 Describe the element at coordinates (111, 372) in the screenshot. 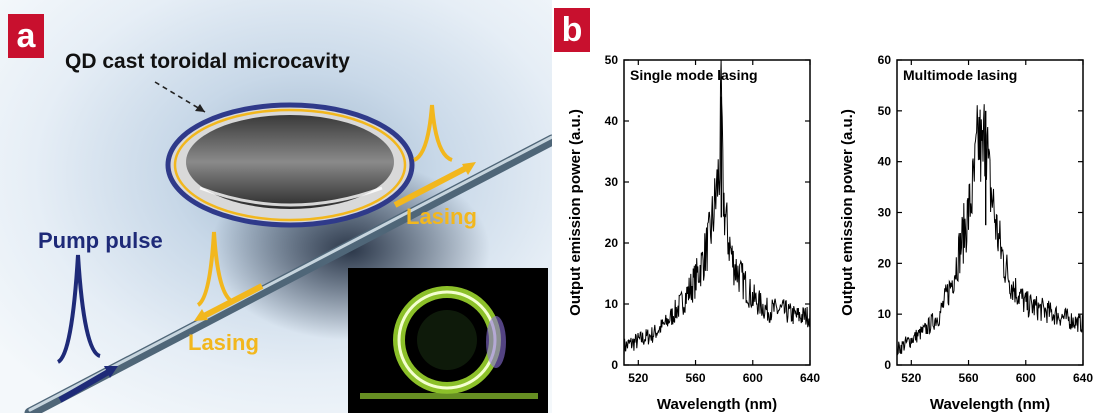

I see `pump-arrowhead` at that location.